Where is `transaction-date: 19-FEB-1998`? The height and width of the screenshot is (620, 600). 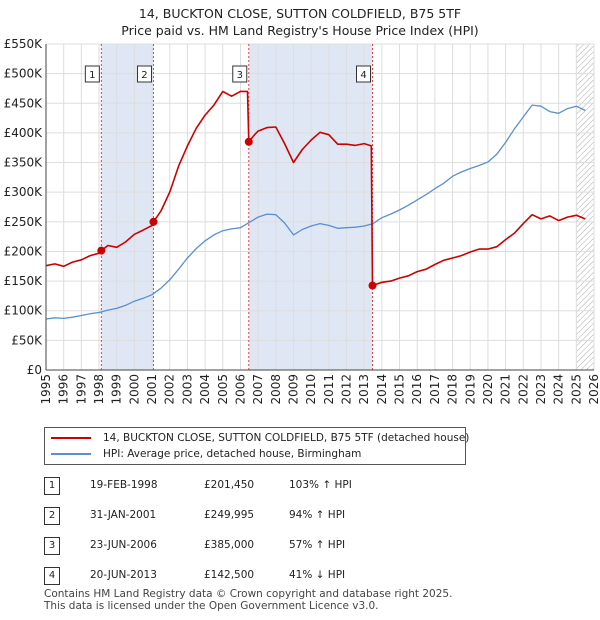 transaction-date: 19-FEB-1998 is located at coordinates (124, 485).